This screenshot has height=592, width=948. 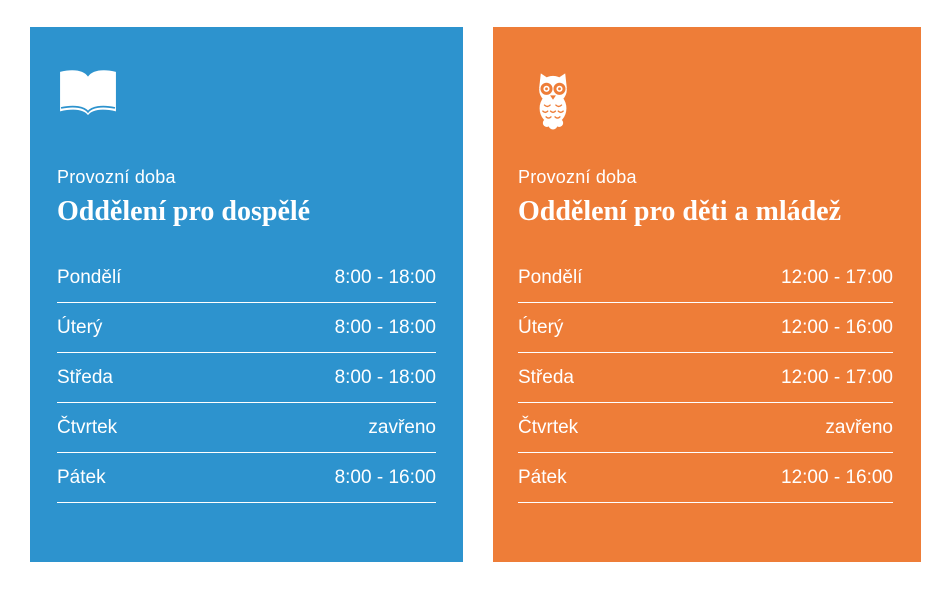 What do you see at coordinates (385, 477) in the screenshot?
I see `day-hours: 8:00 - 16:00` at bounding box center [385, 477].